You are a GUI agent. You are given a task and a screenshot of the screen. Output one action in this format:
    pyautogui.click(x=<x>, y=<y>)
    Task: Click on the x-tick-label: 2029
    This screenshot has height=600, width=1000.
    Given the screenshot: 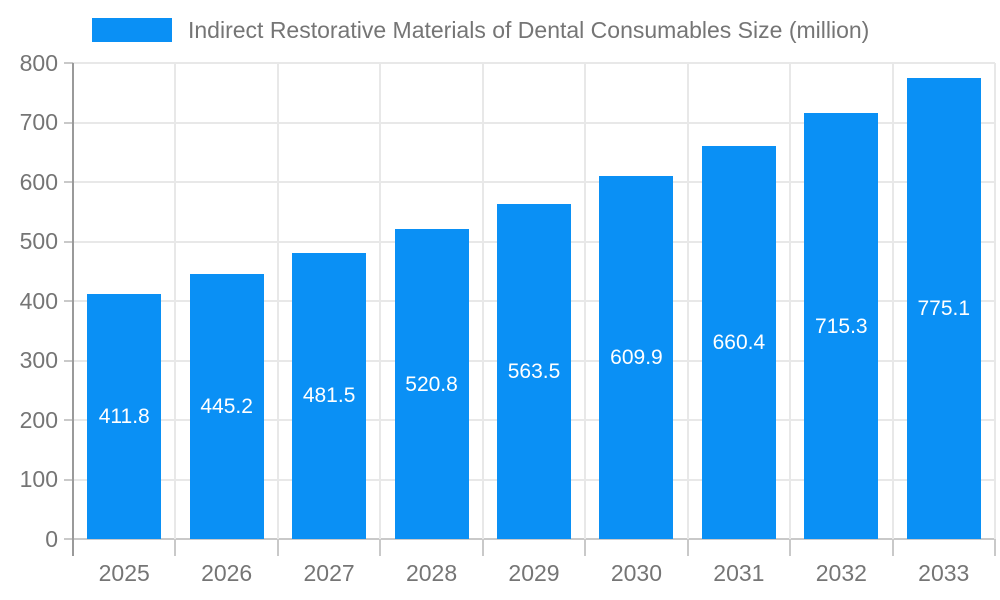 What is the action you would take?
    pyautogui.click(x=534, y=573)
    